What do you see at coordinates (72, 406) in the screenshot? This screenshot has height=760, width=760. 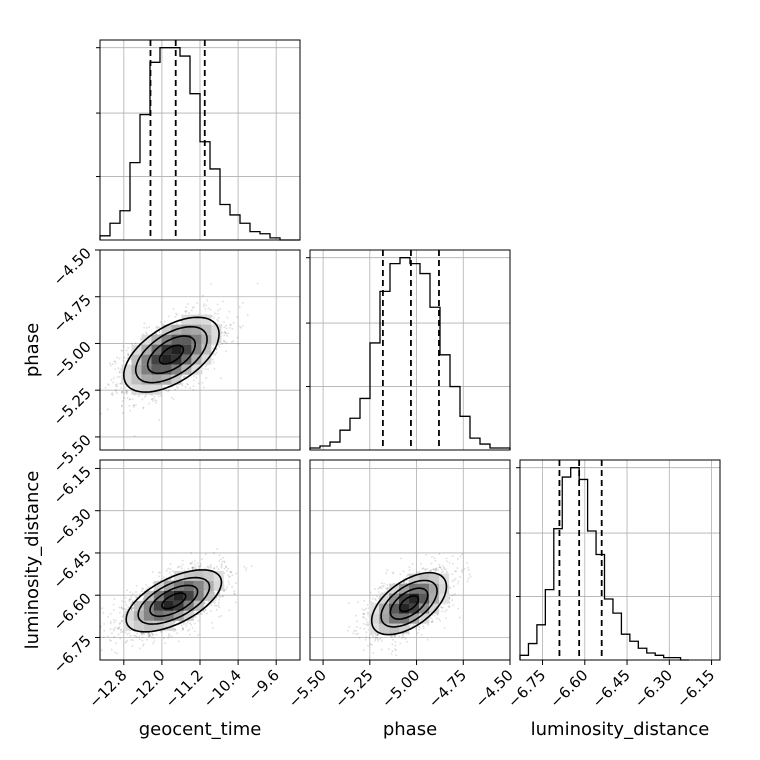 I see `y-tick-label: −5.25` at bounding box center [72, 406].